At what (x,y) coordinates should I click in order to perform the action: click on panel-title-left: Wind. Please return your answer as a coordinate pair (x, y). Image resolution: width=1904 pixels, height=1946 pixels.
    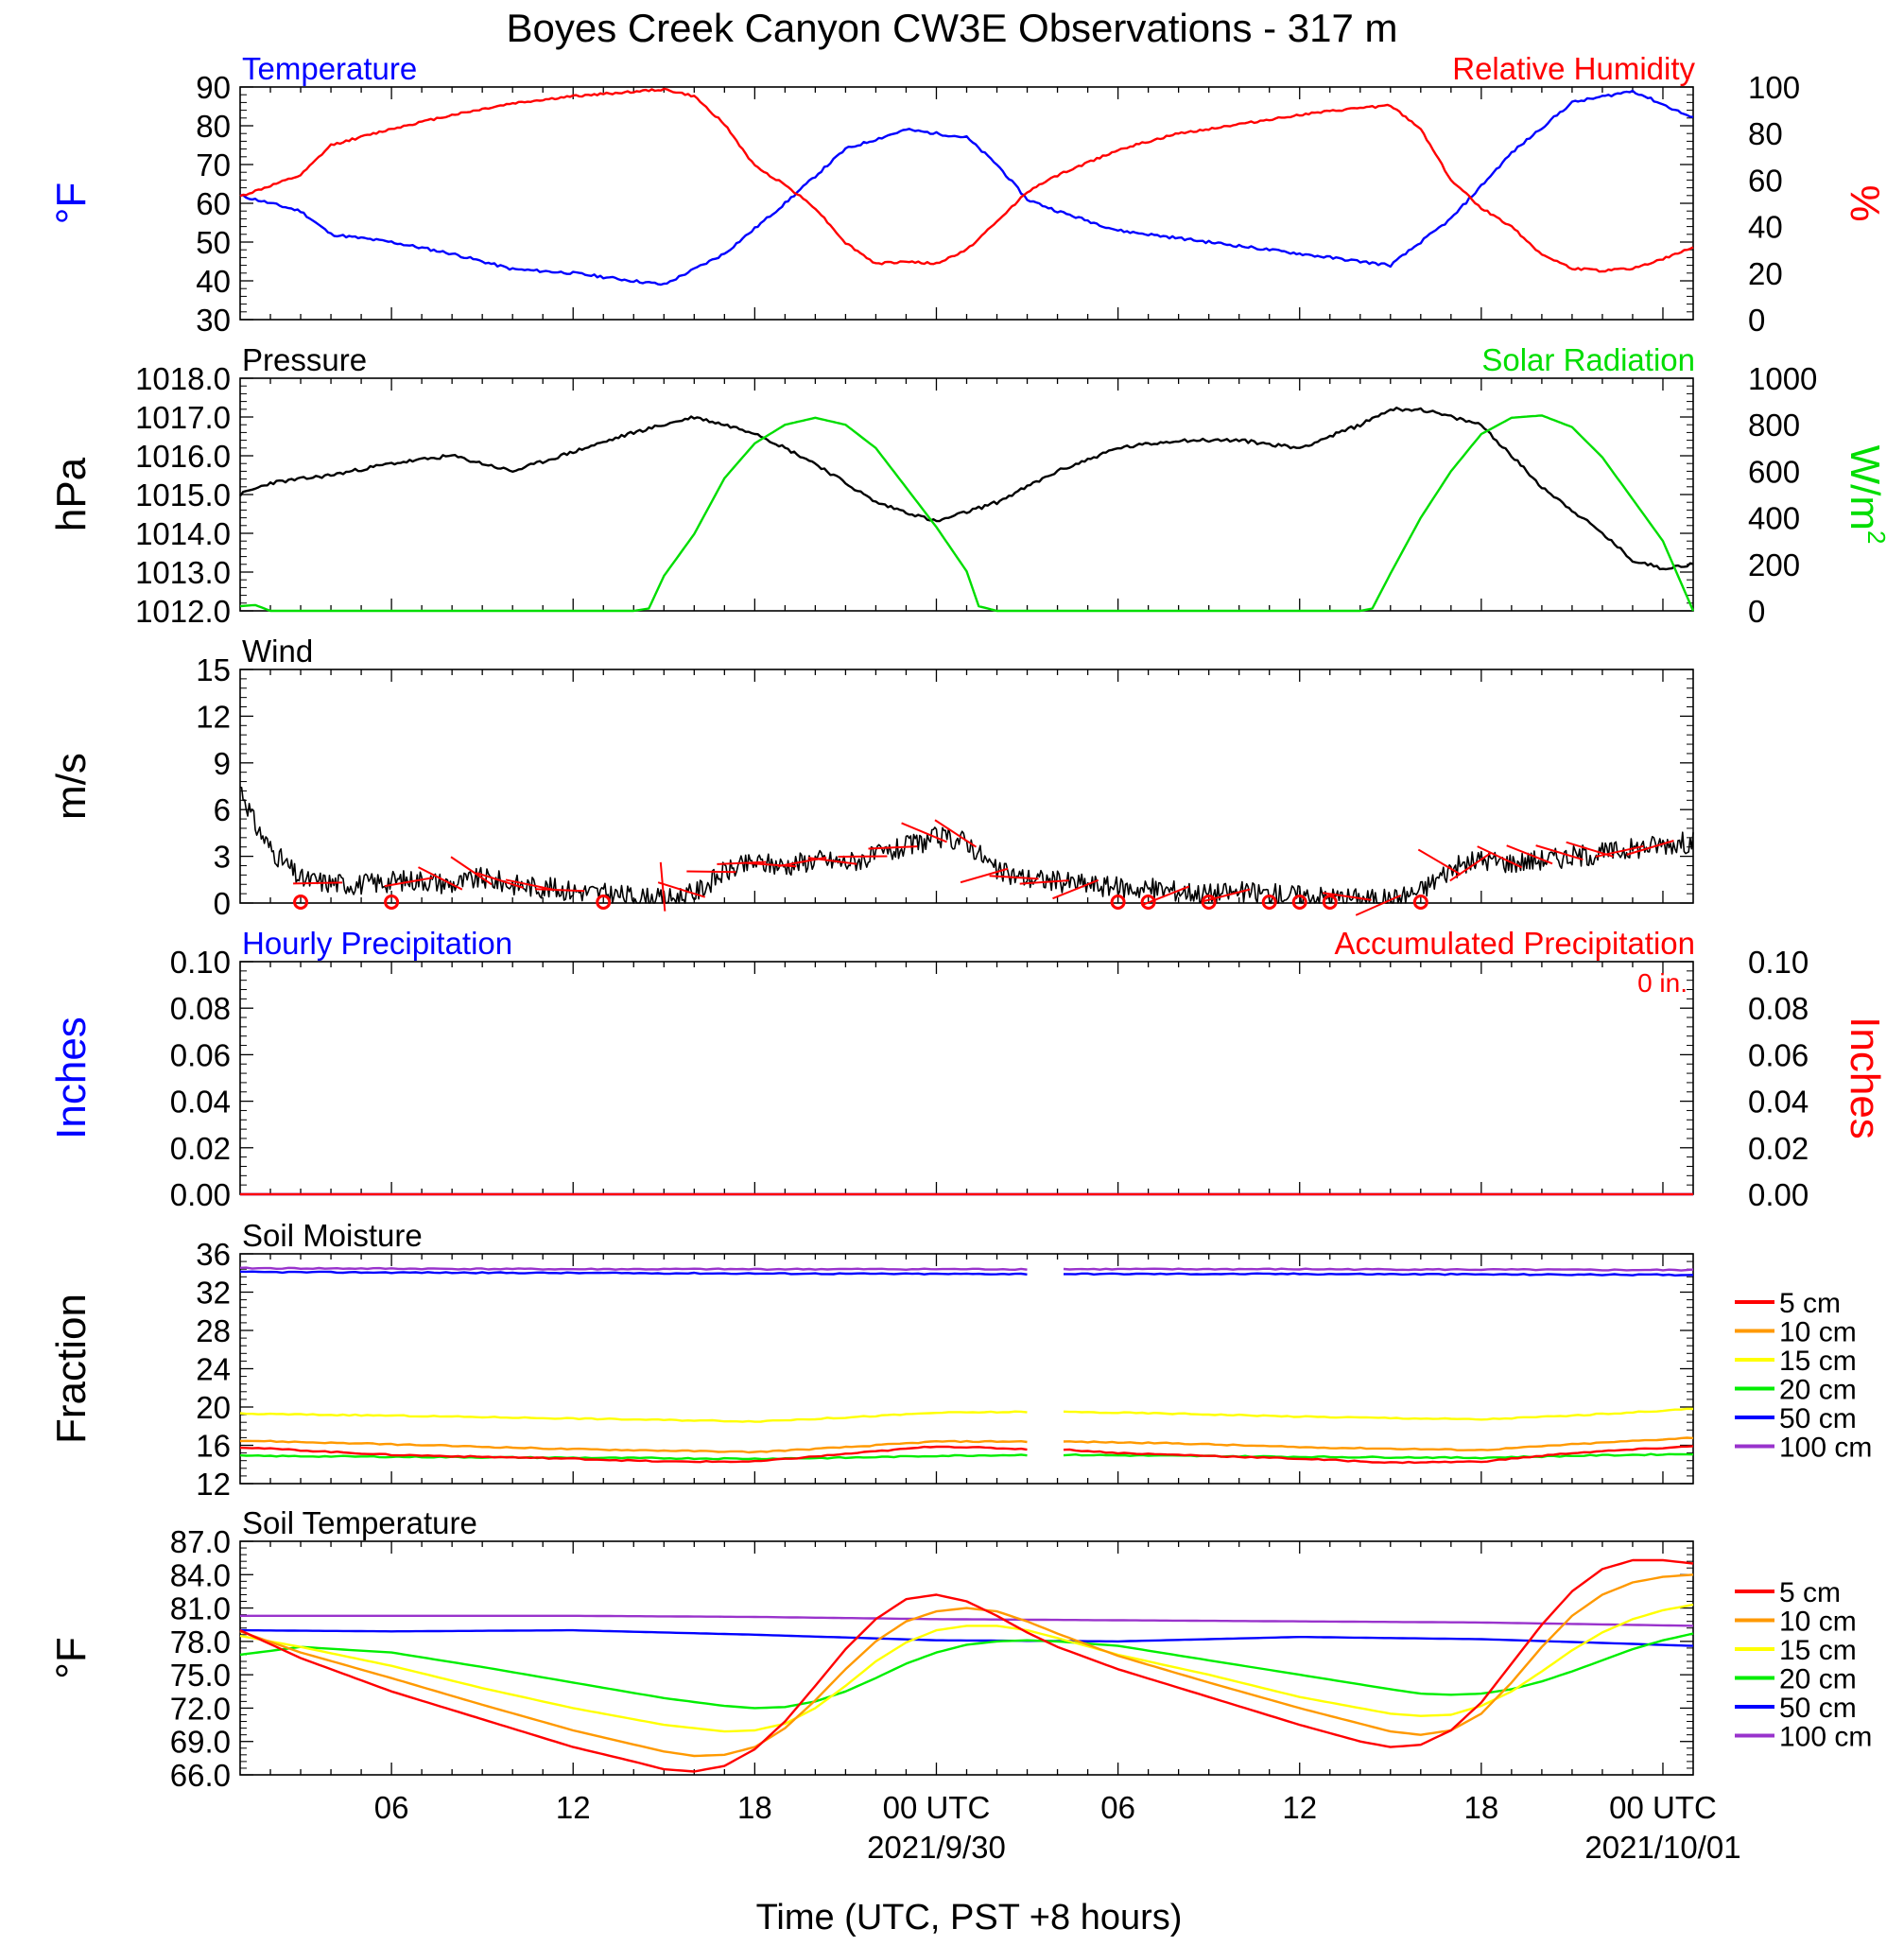
    Looking at the image, I should click on (277, 651).